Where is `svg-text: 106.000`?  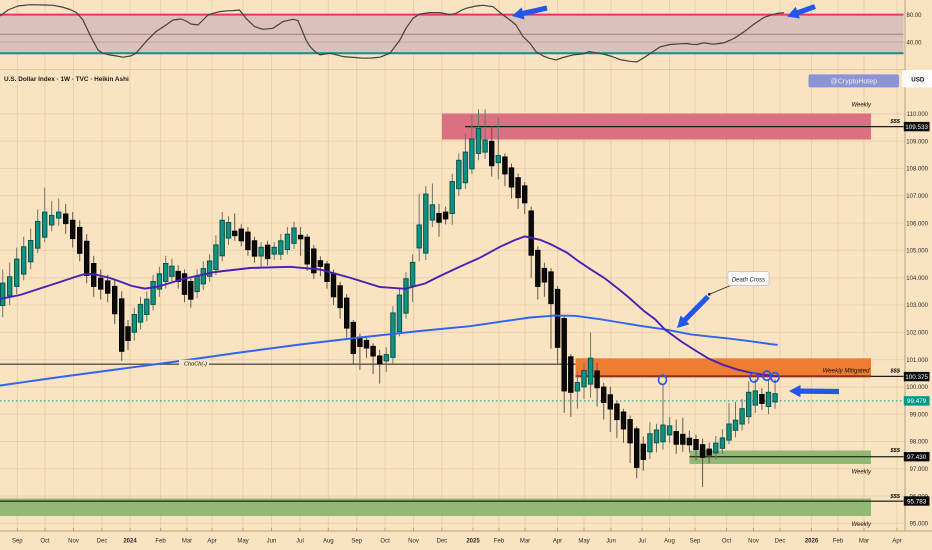
svg-text: 106.000 is located at coordinates (917, 224).